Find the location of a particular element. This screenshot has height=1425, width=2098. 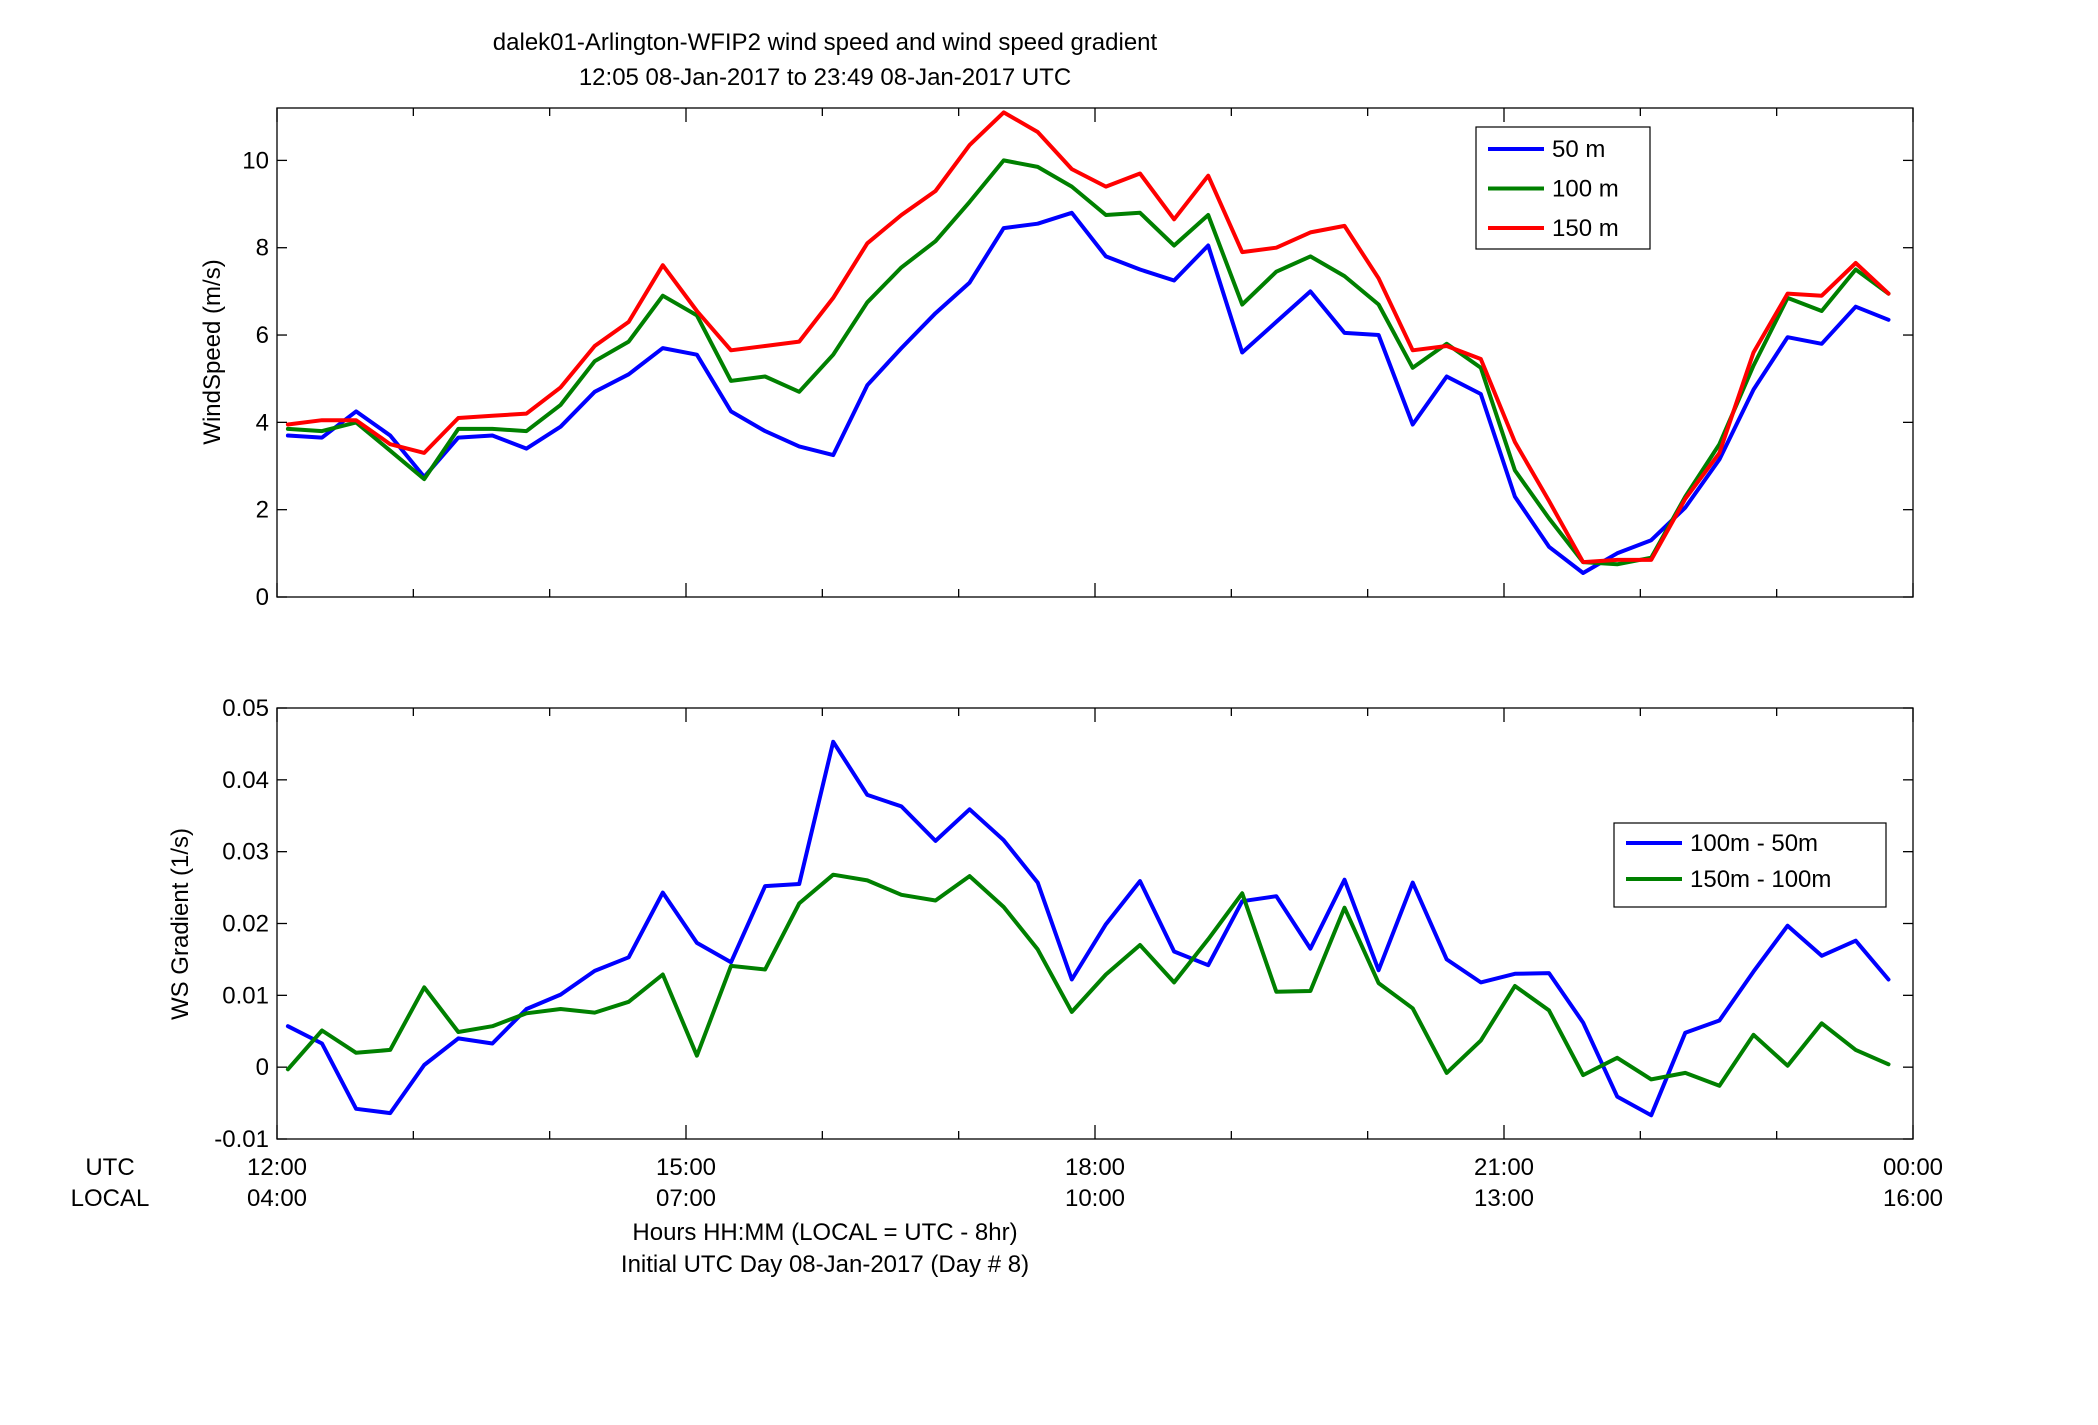

local-row-label: LOCAL is located at coordinates (110, 1198).